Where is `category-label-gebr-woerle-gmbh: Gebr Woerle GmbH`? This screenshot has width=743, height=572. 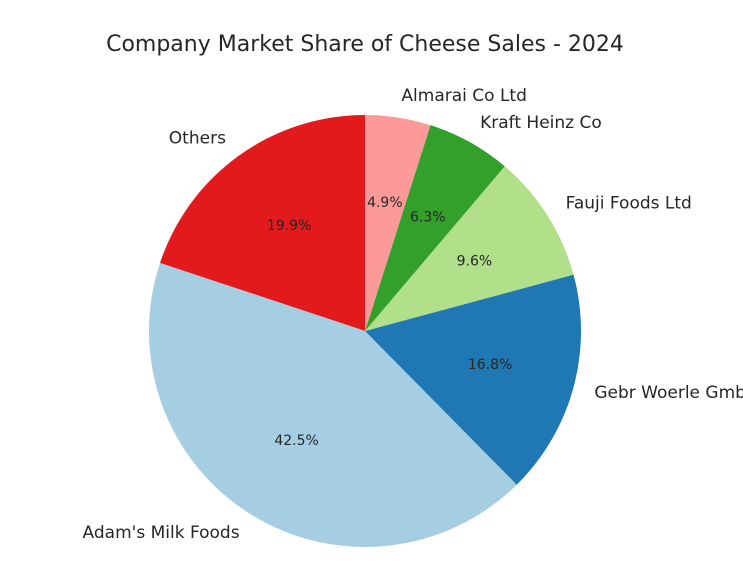
category-label-gebr-woerle-gmbh: Gebr Woerle GmbH is located at coordinates (668, 393).